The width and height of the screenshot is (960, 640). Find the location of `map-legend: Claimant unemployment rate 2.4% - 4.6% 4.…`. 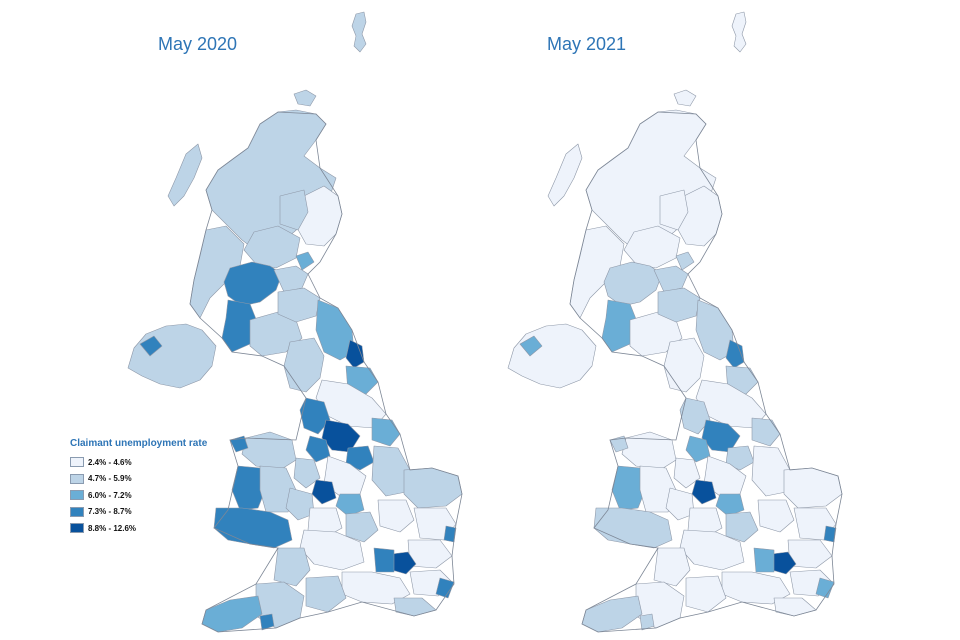

map-legend: Claimant unemployment rate 2.4% - 4.6% 4.… is located at coordinates (138, 487).